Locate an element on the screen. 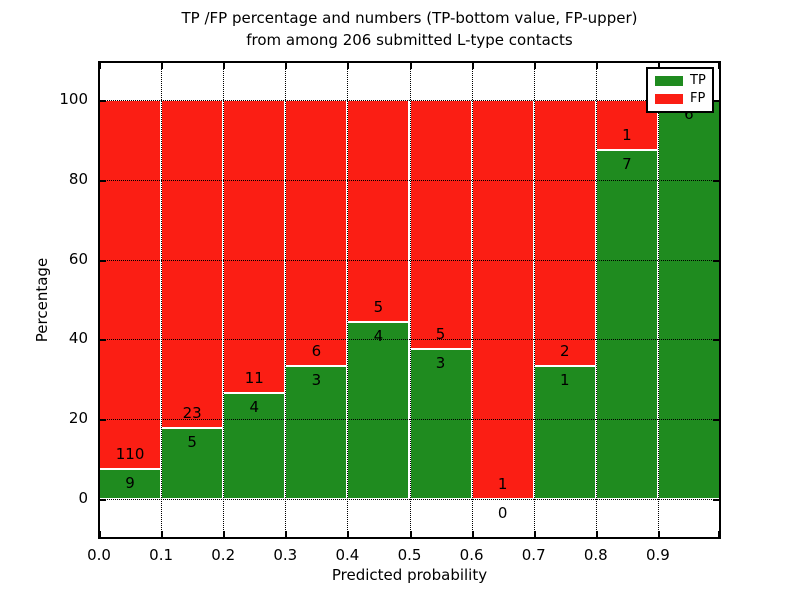 The image size is (800, 600). fp-legend-label: FP is located at coordinates (698, 98).